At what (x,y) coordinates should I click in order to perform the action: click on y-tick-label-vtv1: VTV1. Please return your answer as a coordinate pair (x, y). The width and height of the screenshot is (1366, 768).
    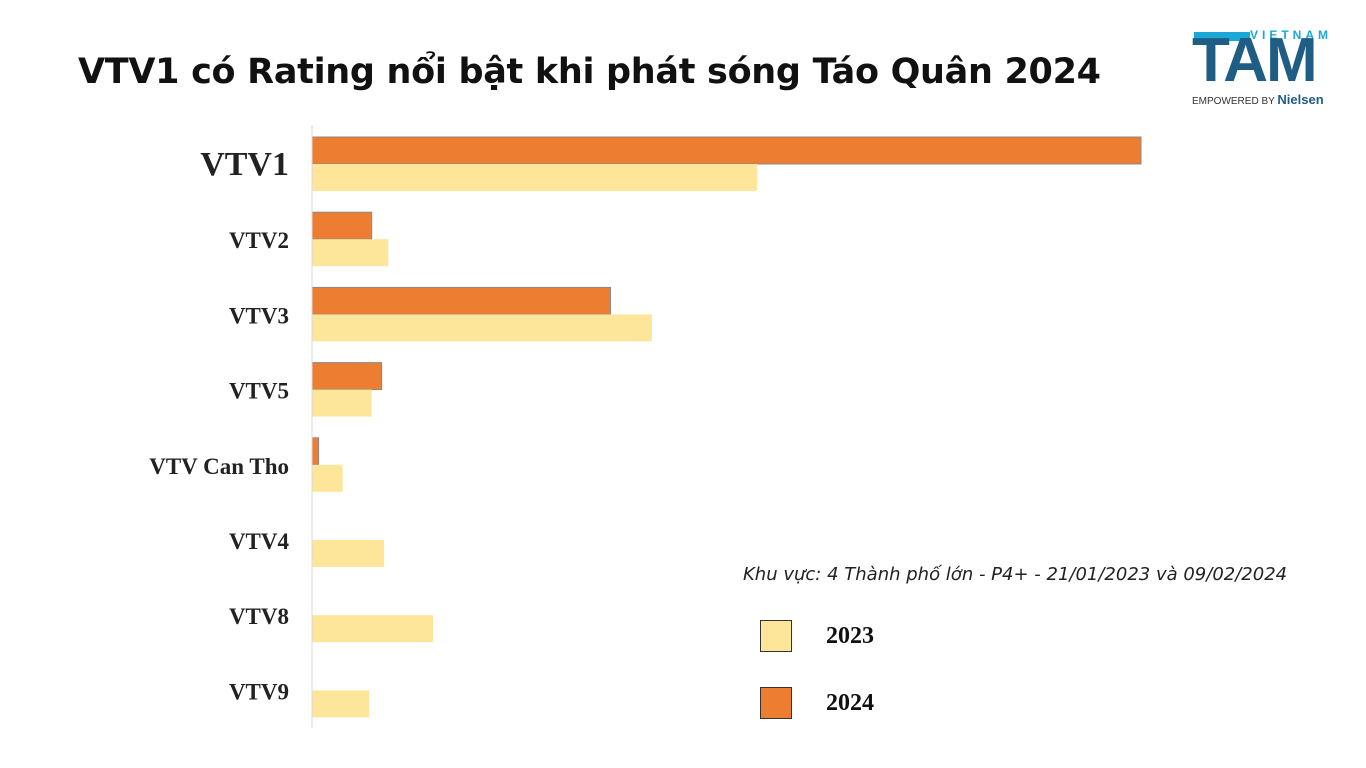
    Looking at the image, I should click on (244, 164).